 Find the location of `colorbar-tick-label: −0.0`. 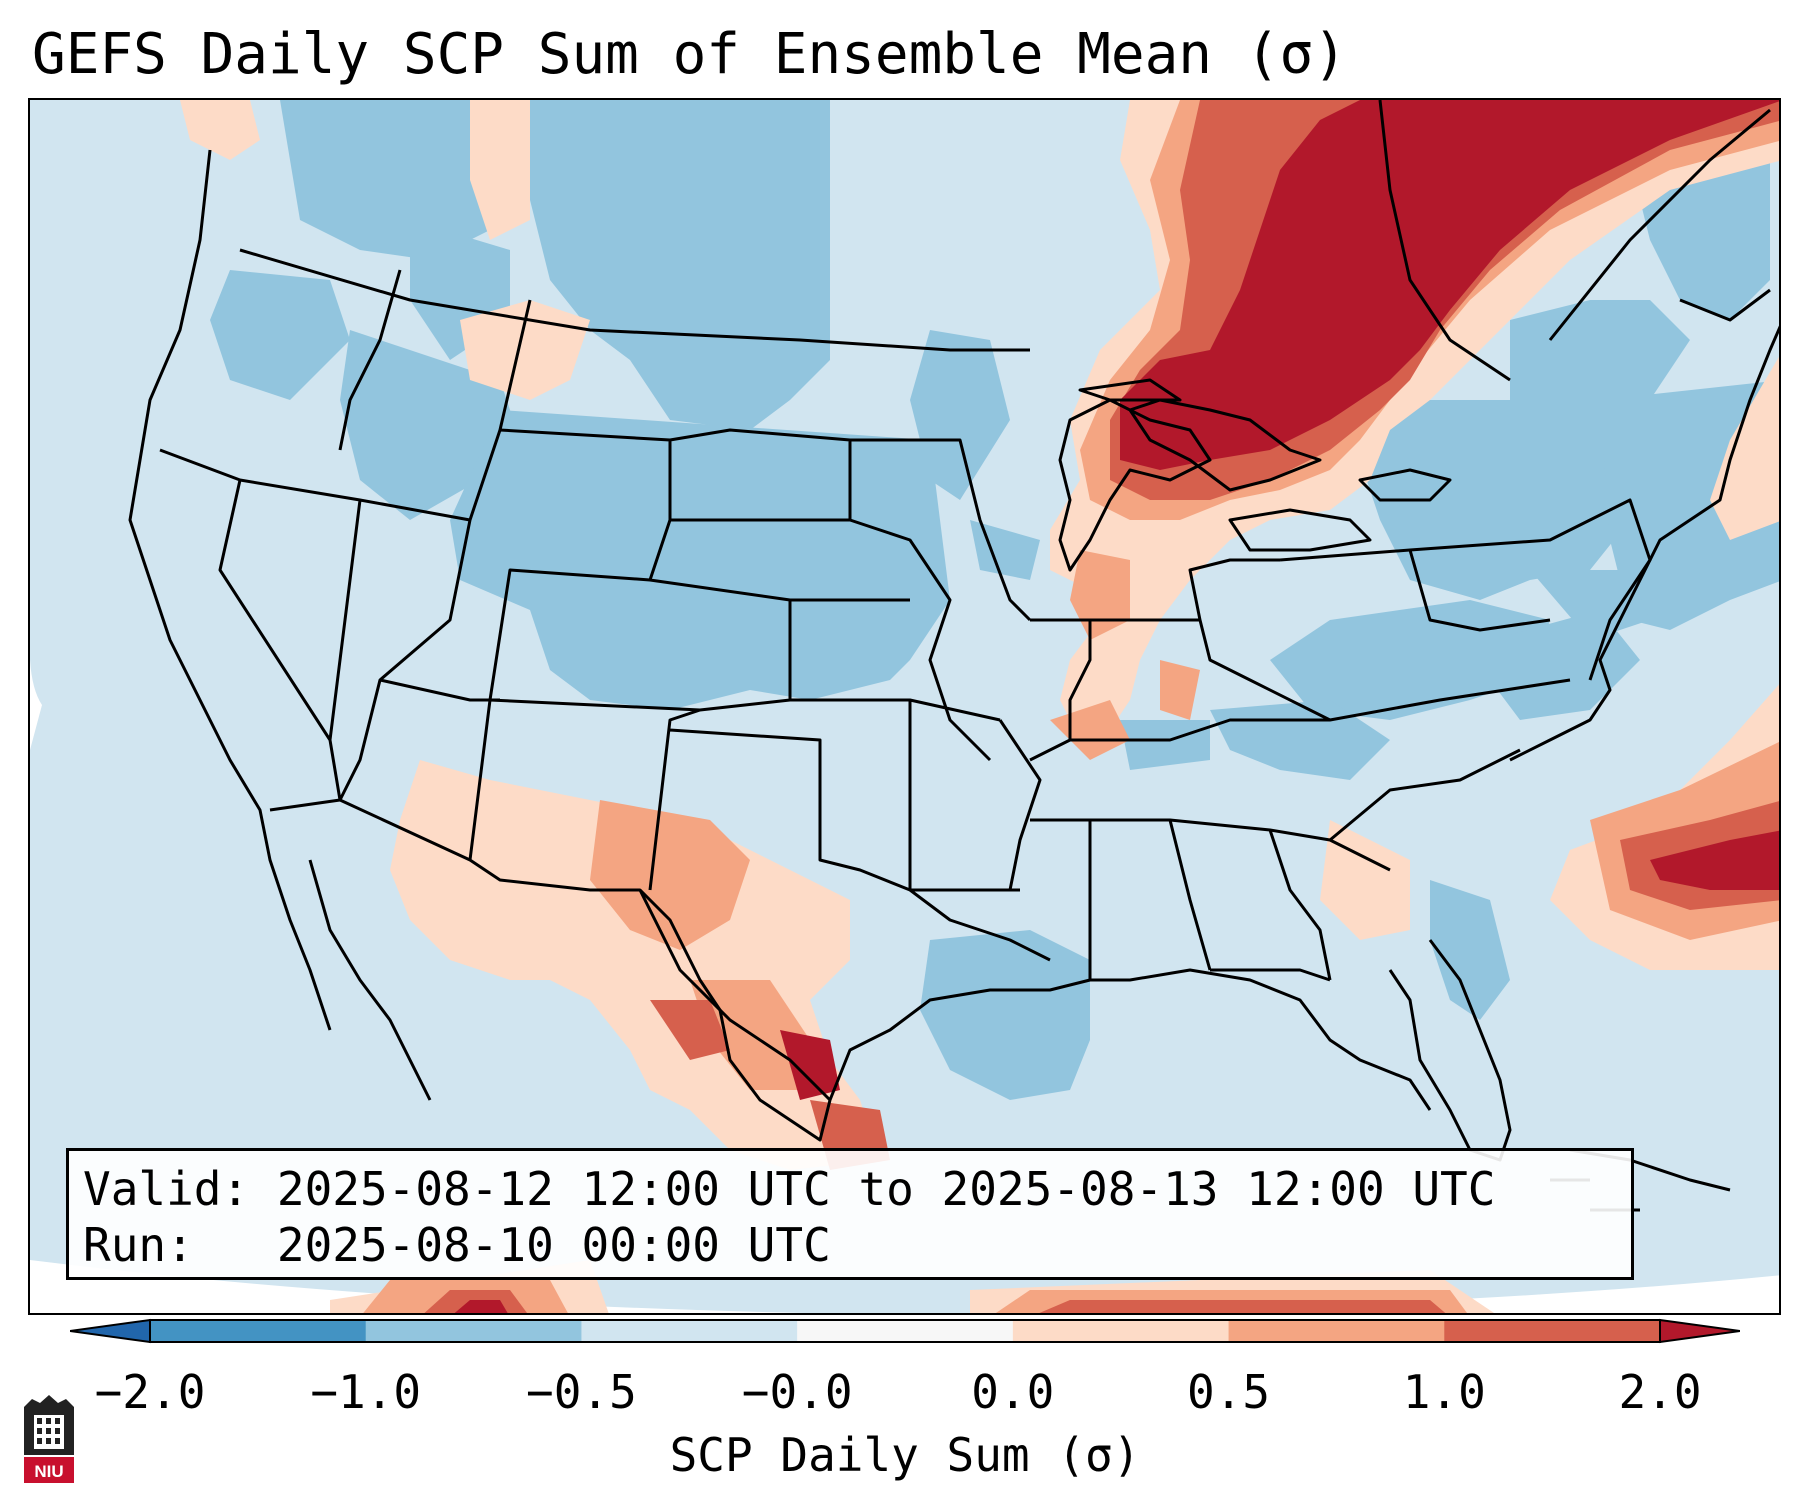

colorbar-tick-label: −0.0 is located at coordinates (797, 1392).